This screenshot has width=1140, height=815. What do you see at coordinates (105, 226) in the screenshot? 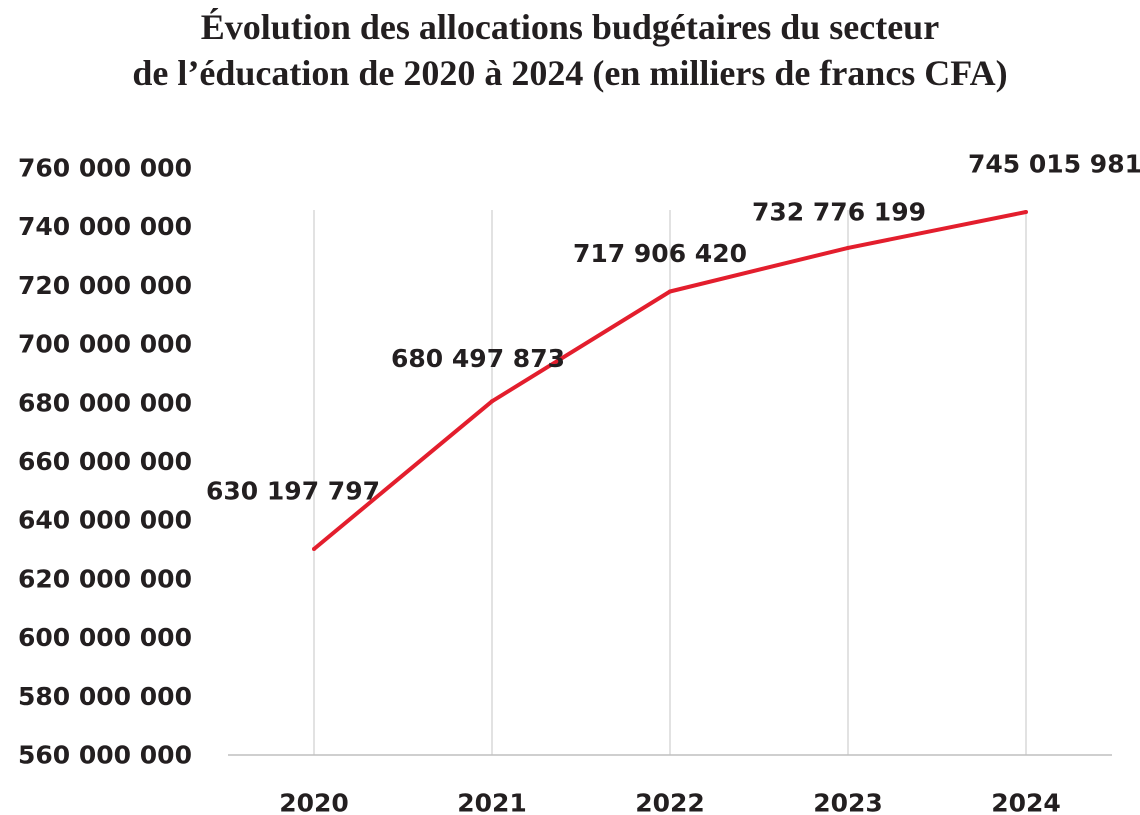
I see `y-tick-label: 740 000 000` at bounding box center [105, 226].